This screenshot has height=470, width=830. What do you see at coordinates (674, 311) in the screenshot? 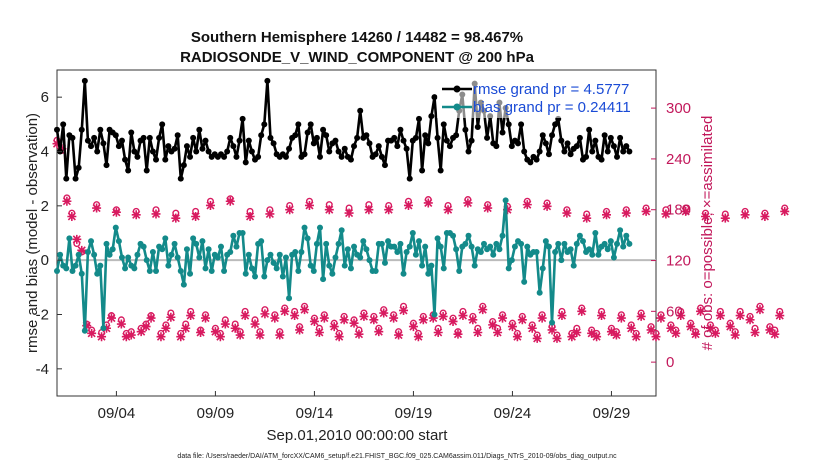
I see `y-tick-right-label: 60` at bounding box center [674, 311].